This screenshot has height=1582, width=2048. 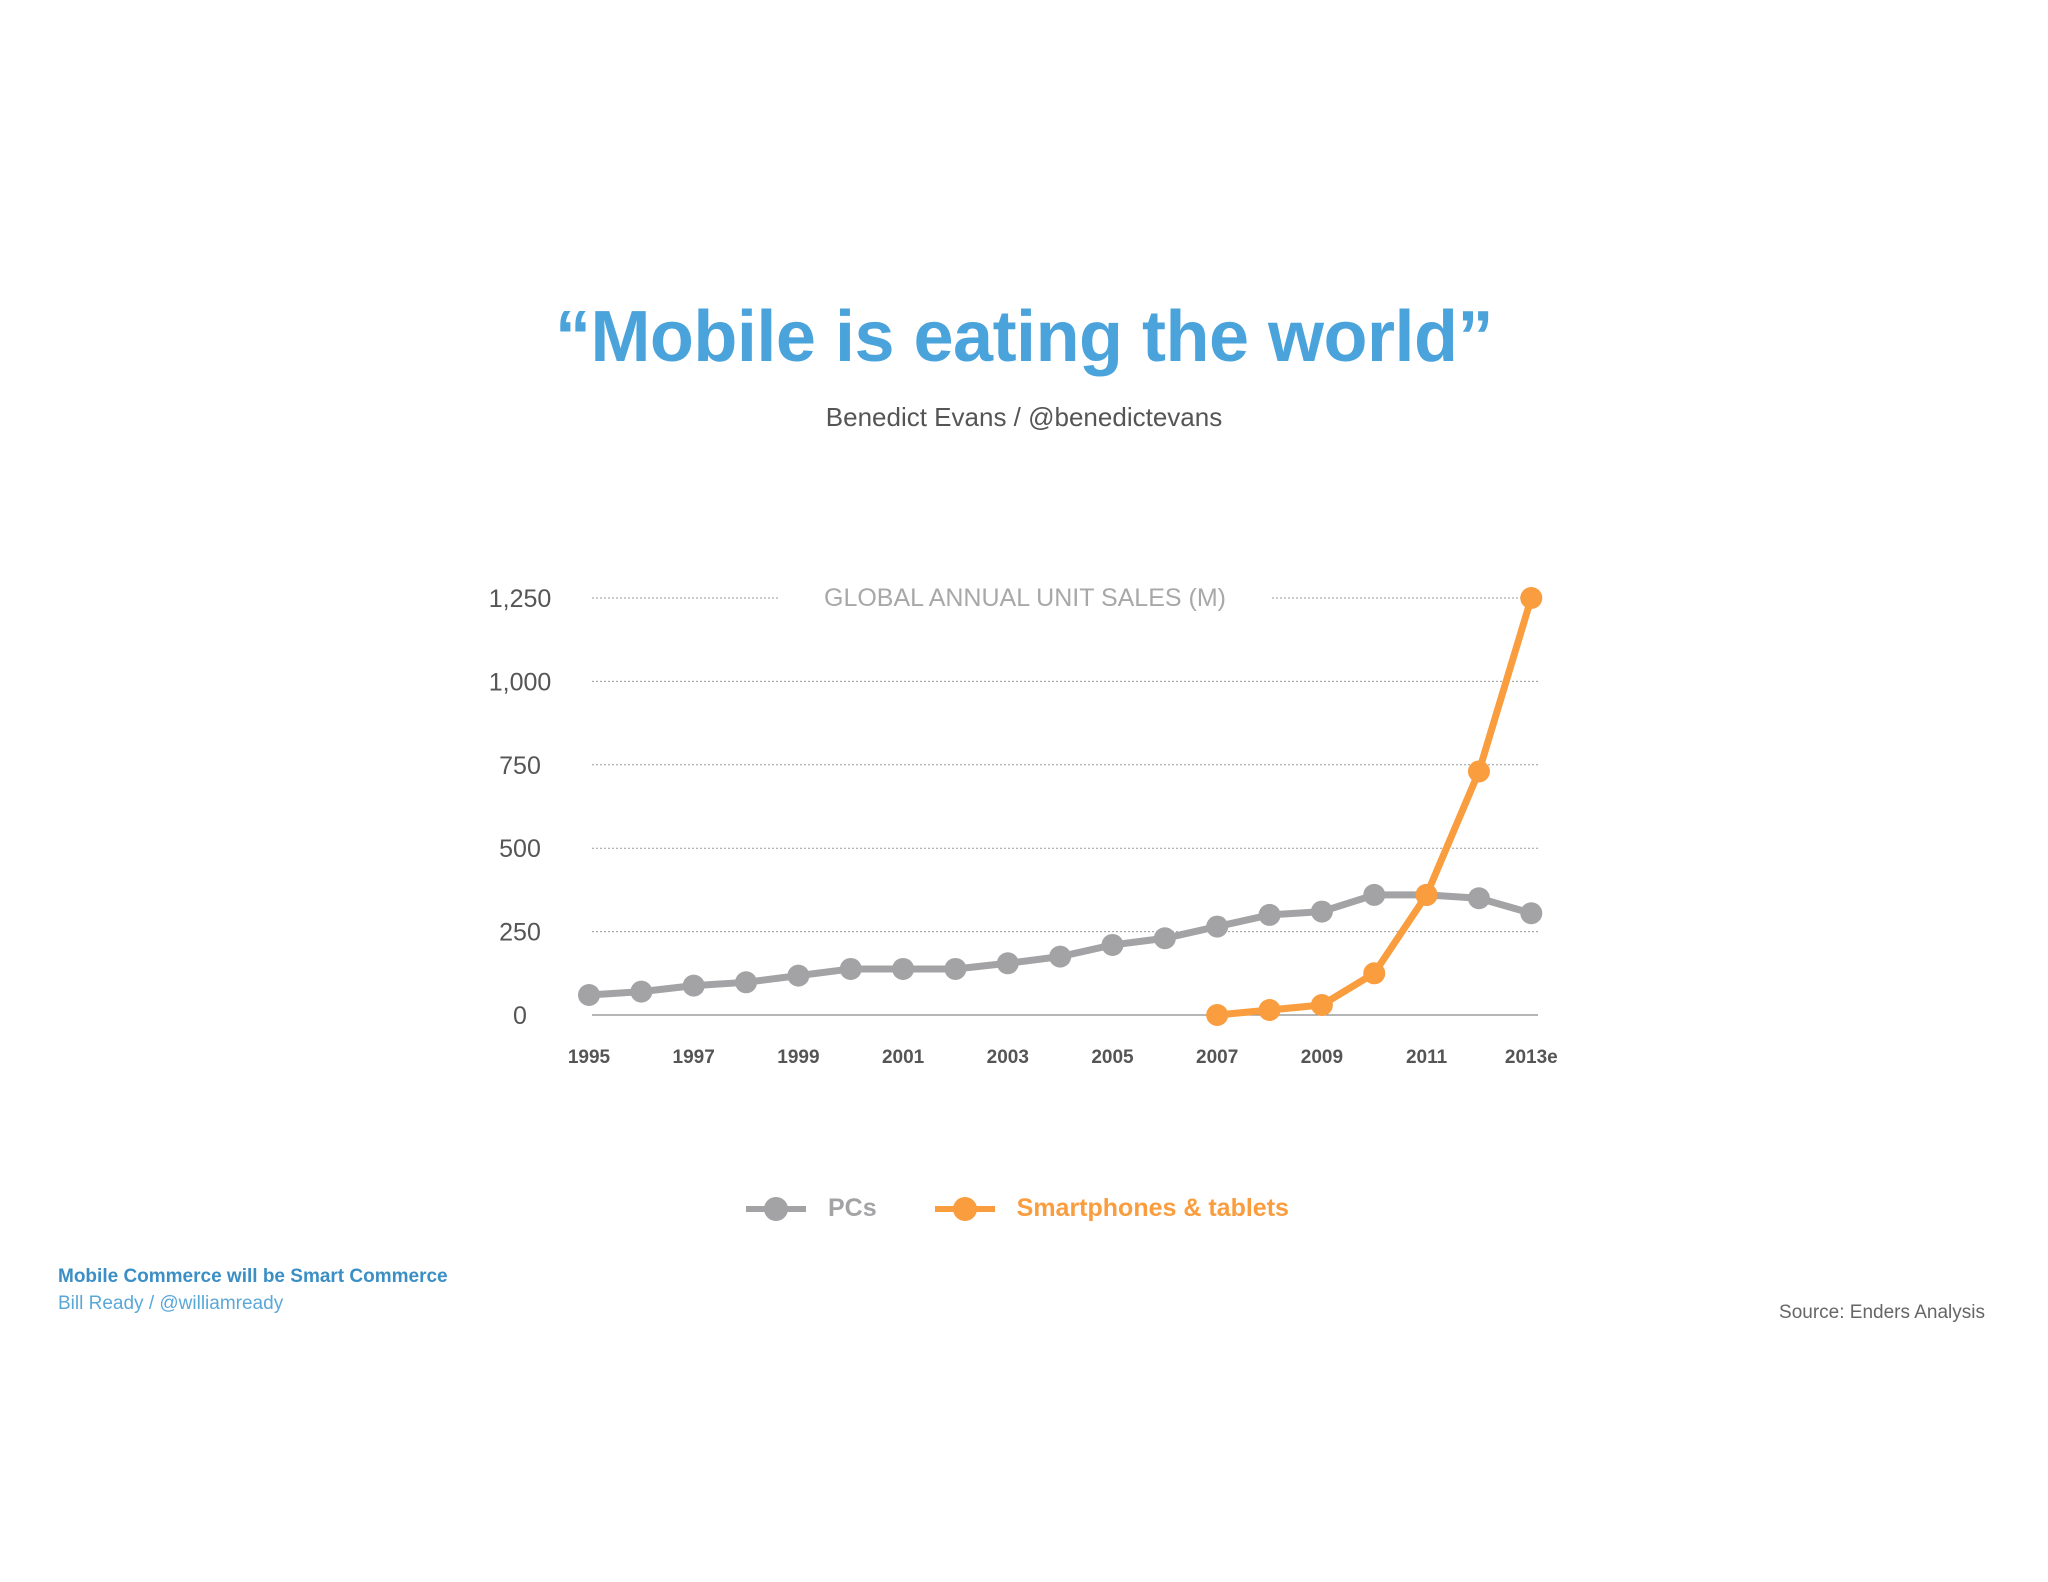 I want to click on y-tick-label: 250, so click(x=520, y=933).